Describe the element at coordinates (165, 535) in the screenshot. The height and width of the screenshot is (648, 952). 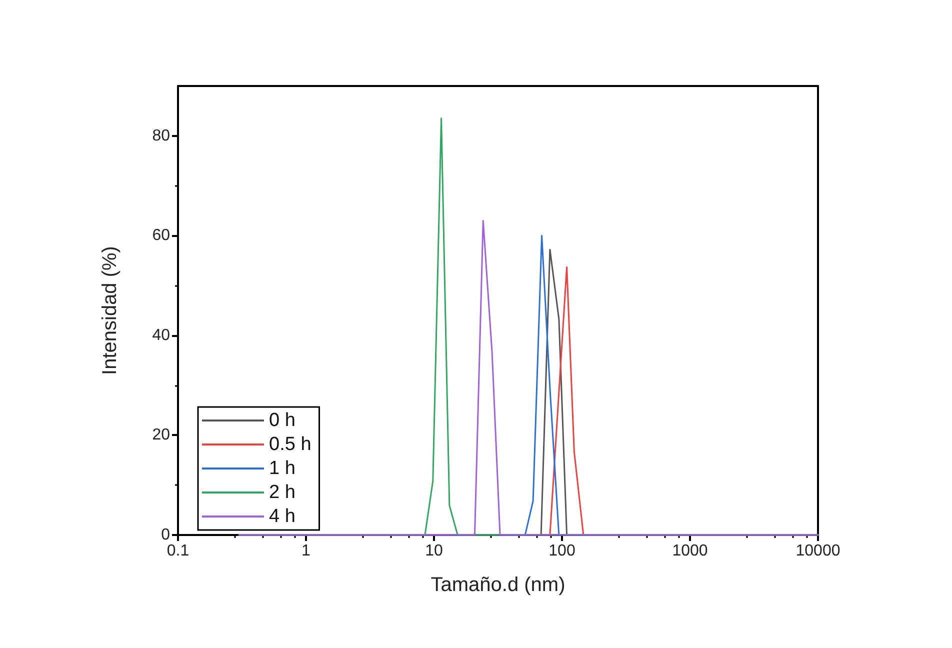
I see `y-tick-label: 0` at that location.